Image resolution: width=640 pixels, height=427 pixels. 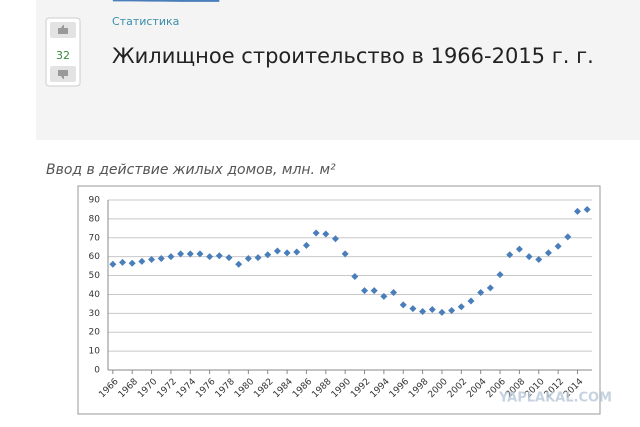 What do you see at coordinates (555, 398) in the screenshot?
I see `watermark: YAPLAKAL.COM` at bounding box center [555, 398].